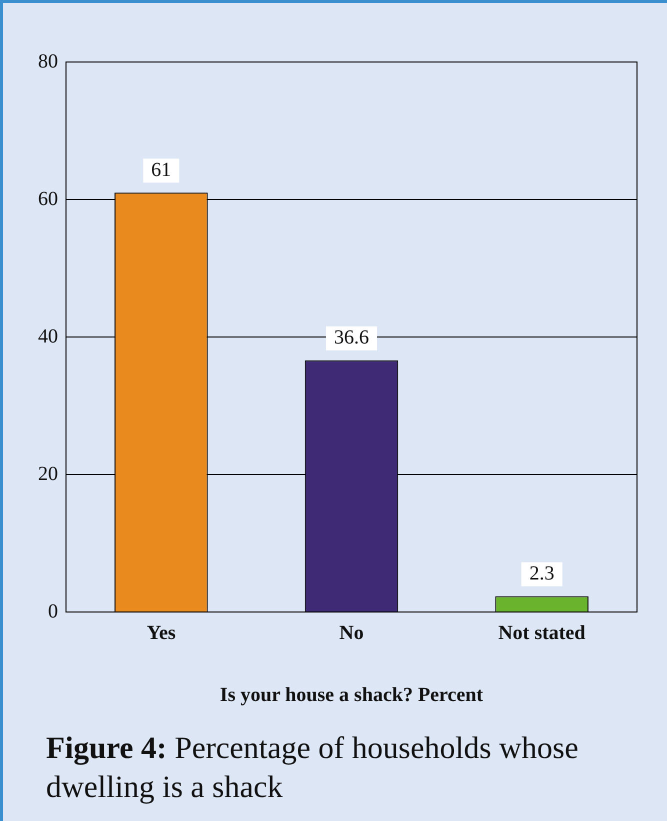  What do you see at coordinates (351, 633) in the screenshot?
I see `x-tick-label: No` at bounding box center [351, 633].